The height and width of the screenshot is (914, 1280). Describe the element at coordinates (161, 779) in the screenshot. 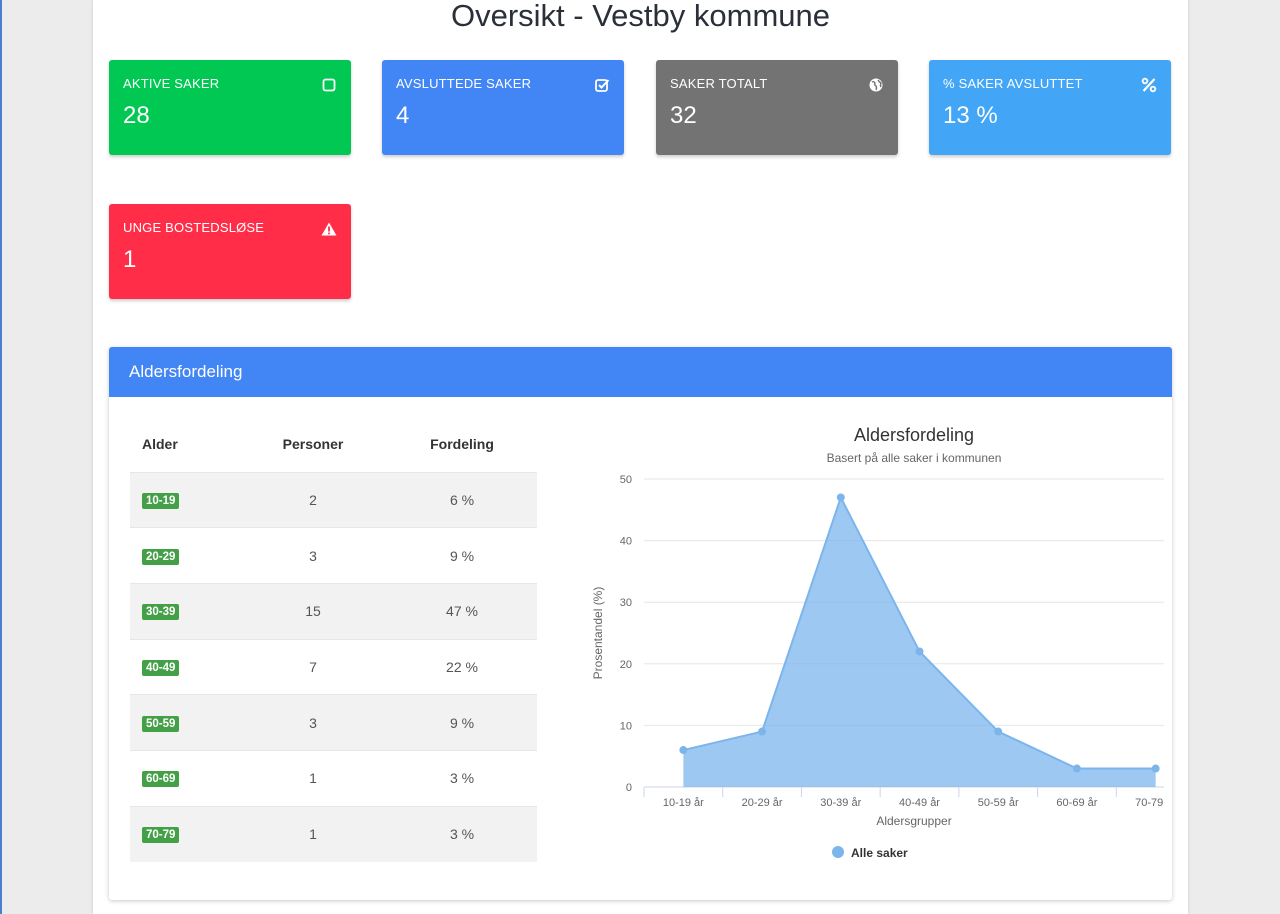

I see `age-badge: 60-69` at that location.